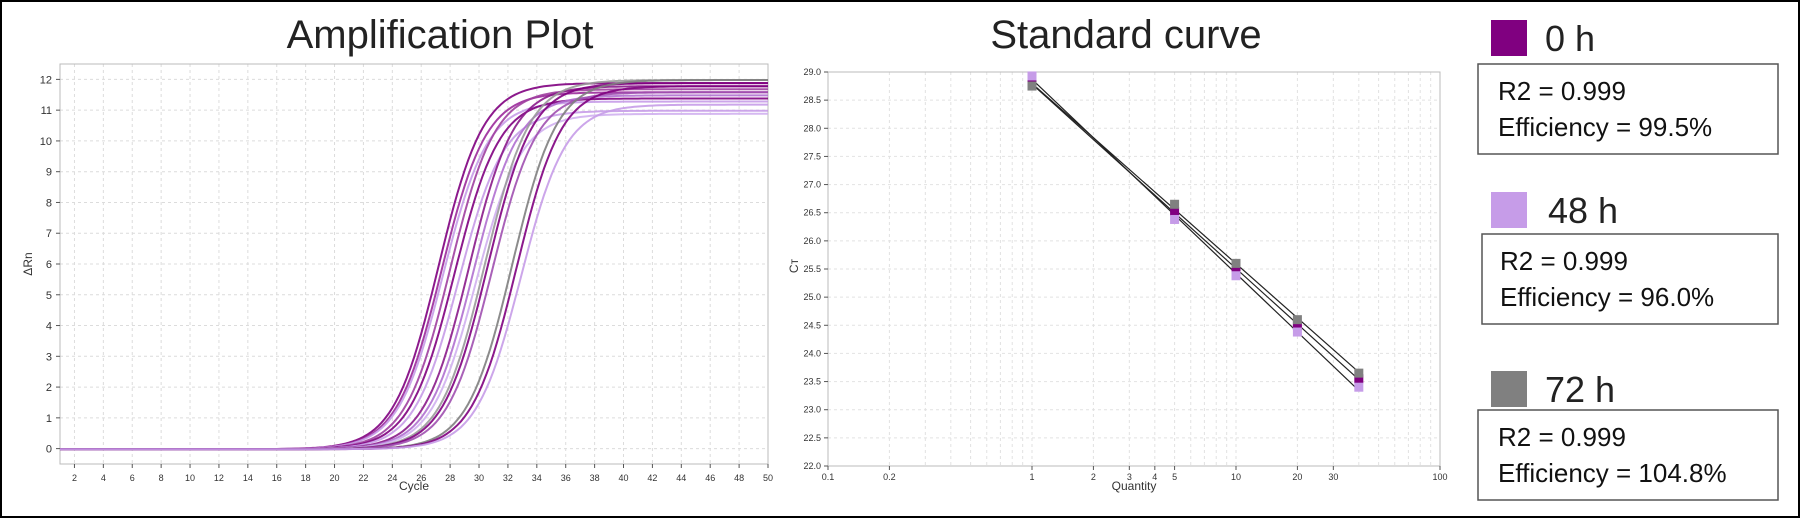 Image resolution: width=1800 pixels, height=518 pixels. Describe the element at coordinates (812, 241) in the screenshot. I see `std-y-tick-label: 26.0` at that location.